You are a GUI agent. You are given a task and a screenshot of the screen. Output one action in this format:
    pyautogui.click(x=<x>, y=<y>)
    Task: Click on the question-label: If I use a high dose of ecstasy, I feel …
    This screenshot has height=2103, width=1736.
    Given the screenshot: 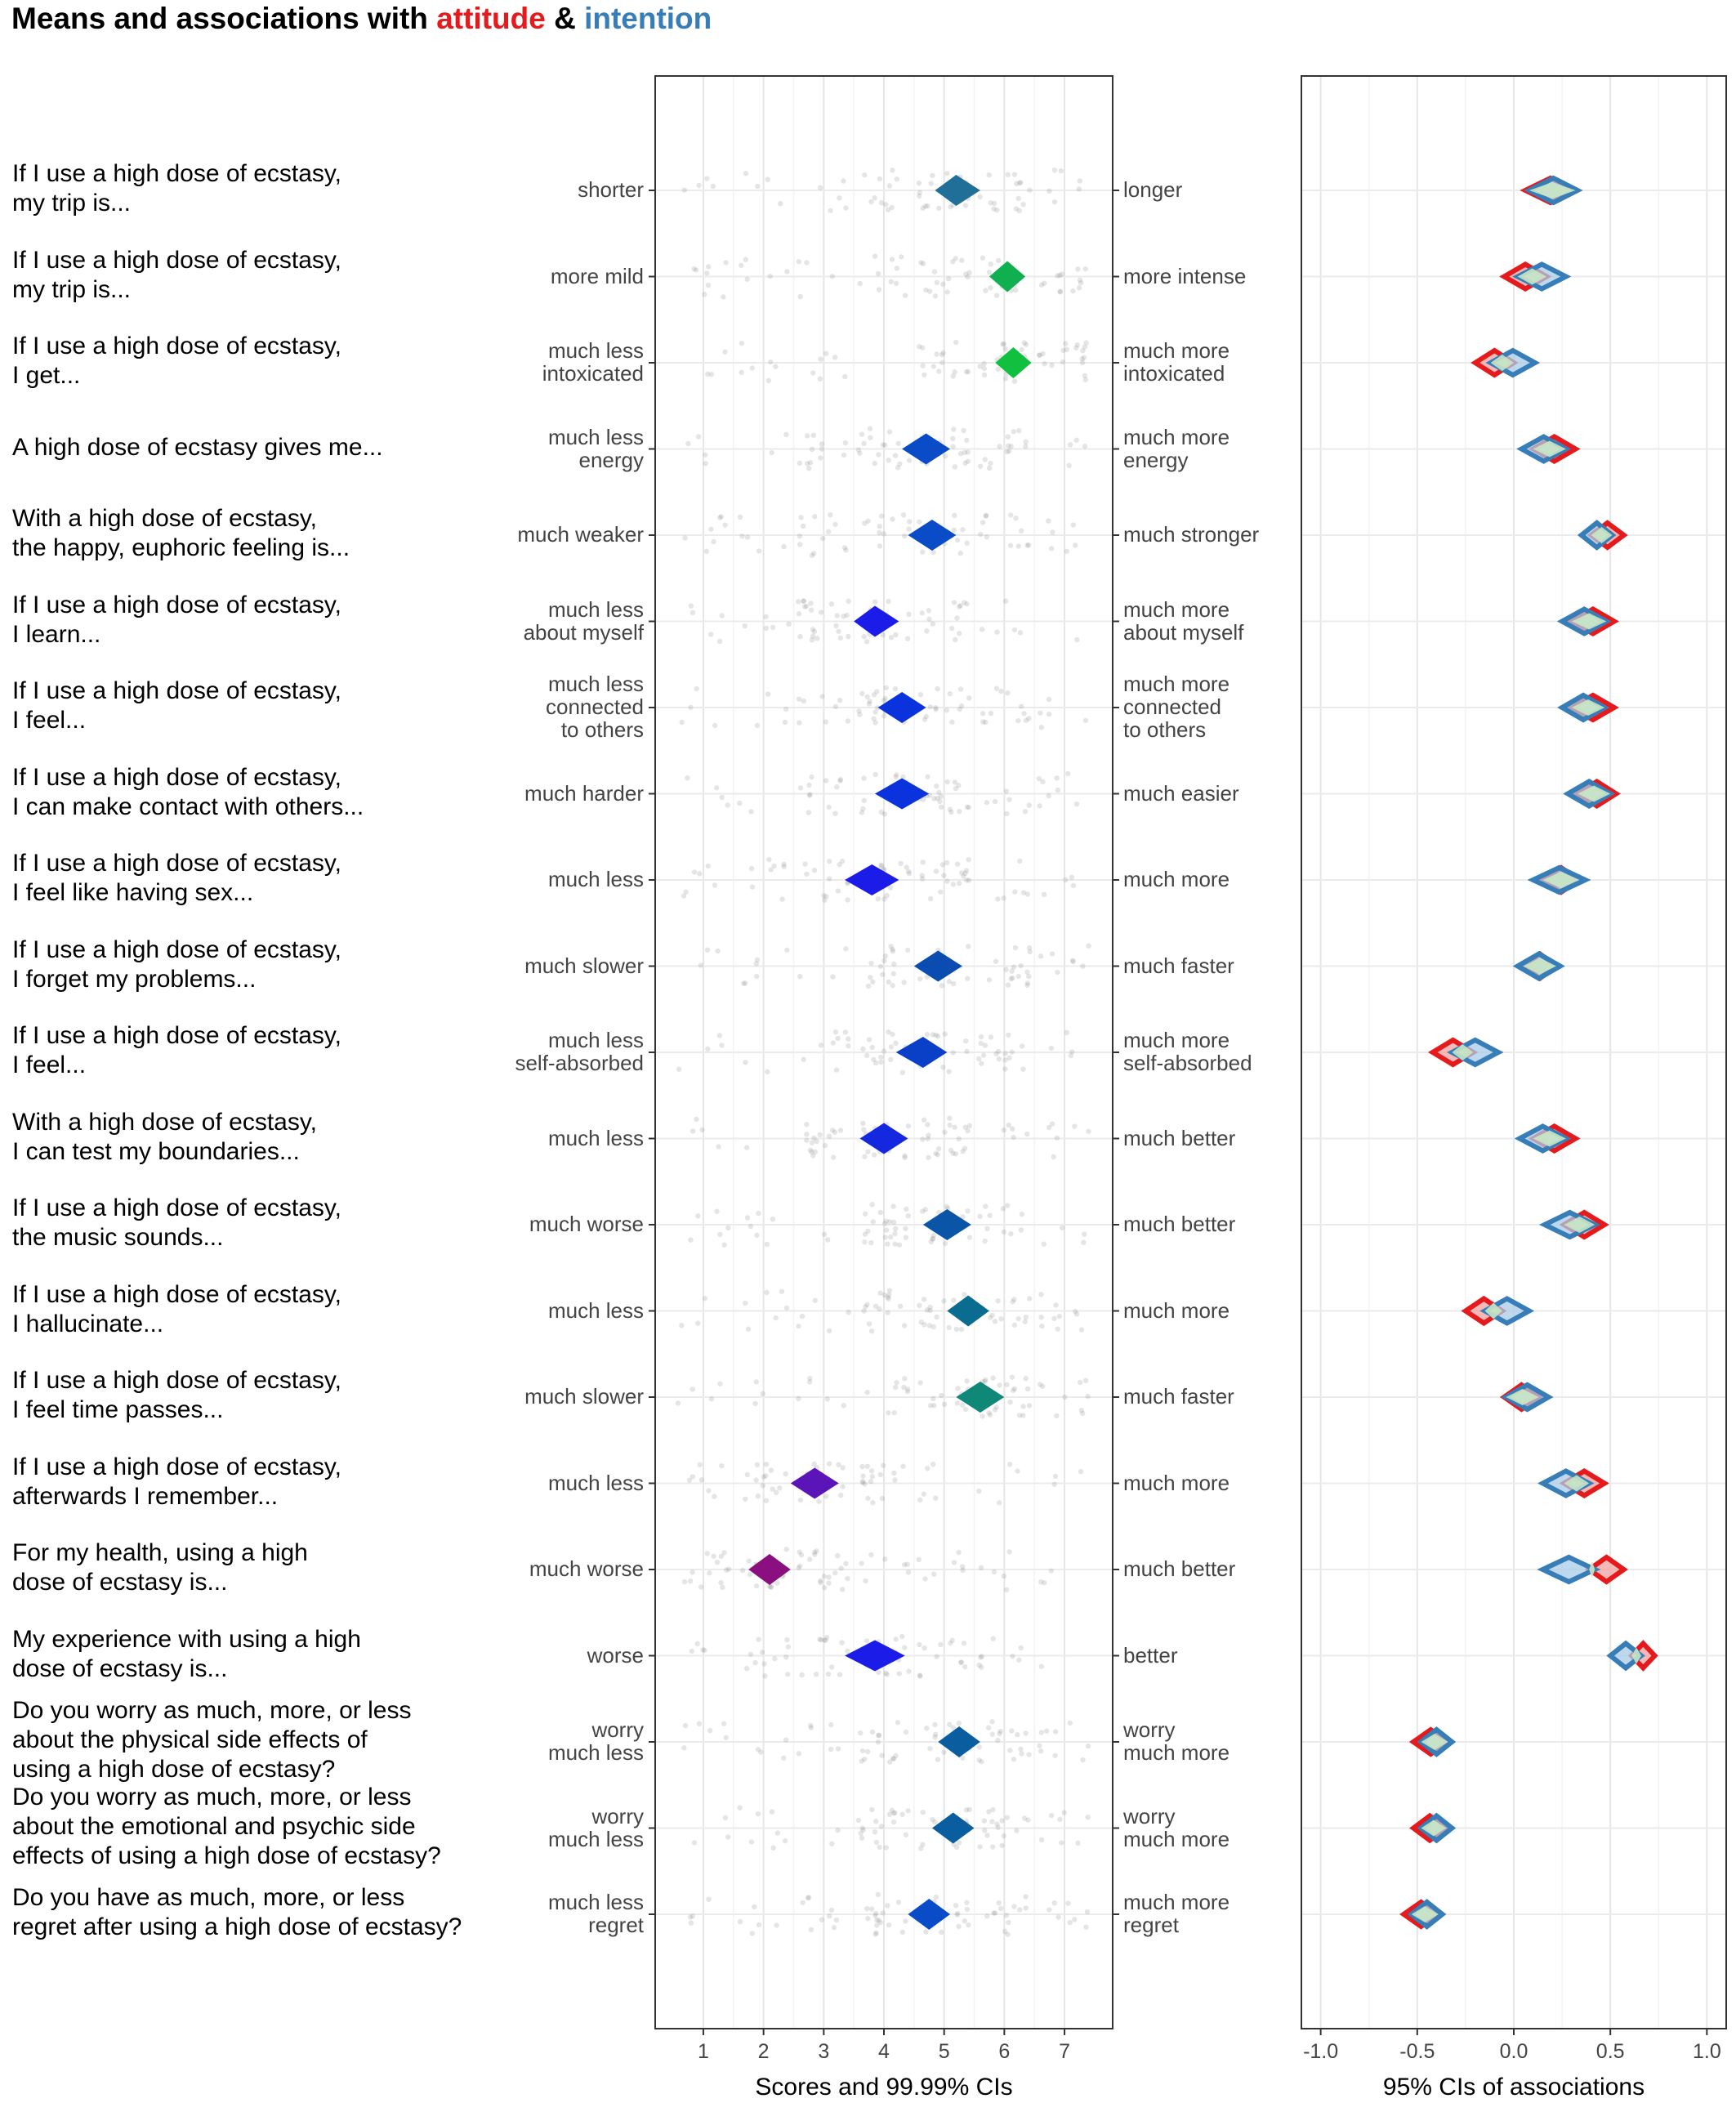 What is the action you would take?
    pyautogui.click(x=177, y=1395)
    